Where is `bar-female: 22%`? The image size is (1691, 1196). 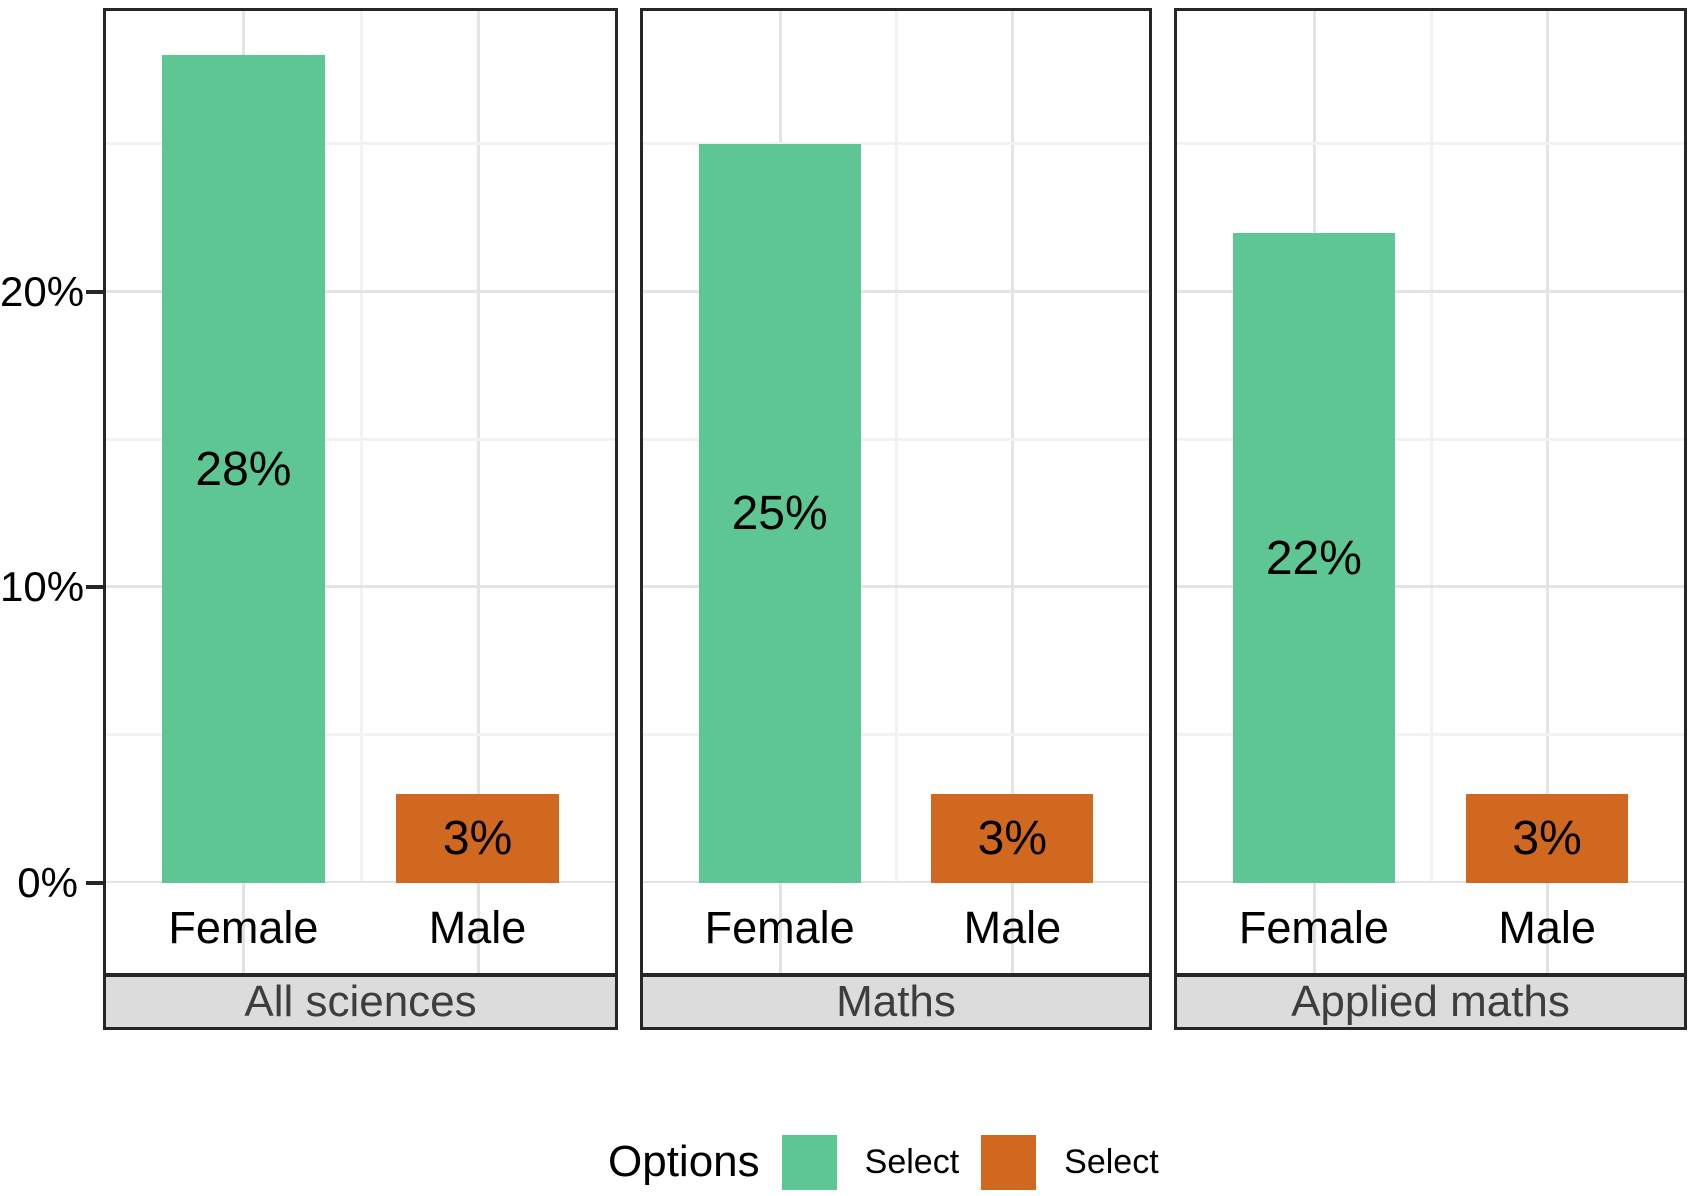 bar-female: 22% is located at coordinates (1313, 558).